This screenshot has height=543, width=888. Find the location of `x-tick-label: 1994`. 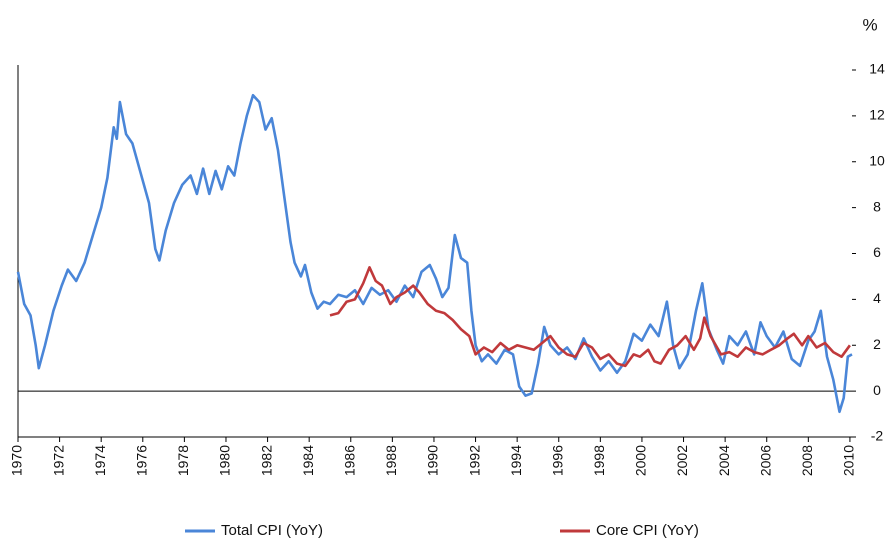

x-tick-label: 1994 is located at coordinates (516, 460).